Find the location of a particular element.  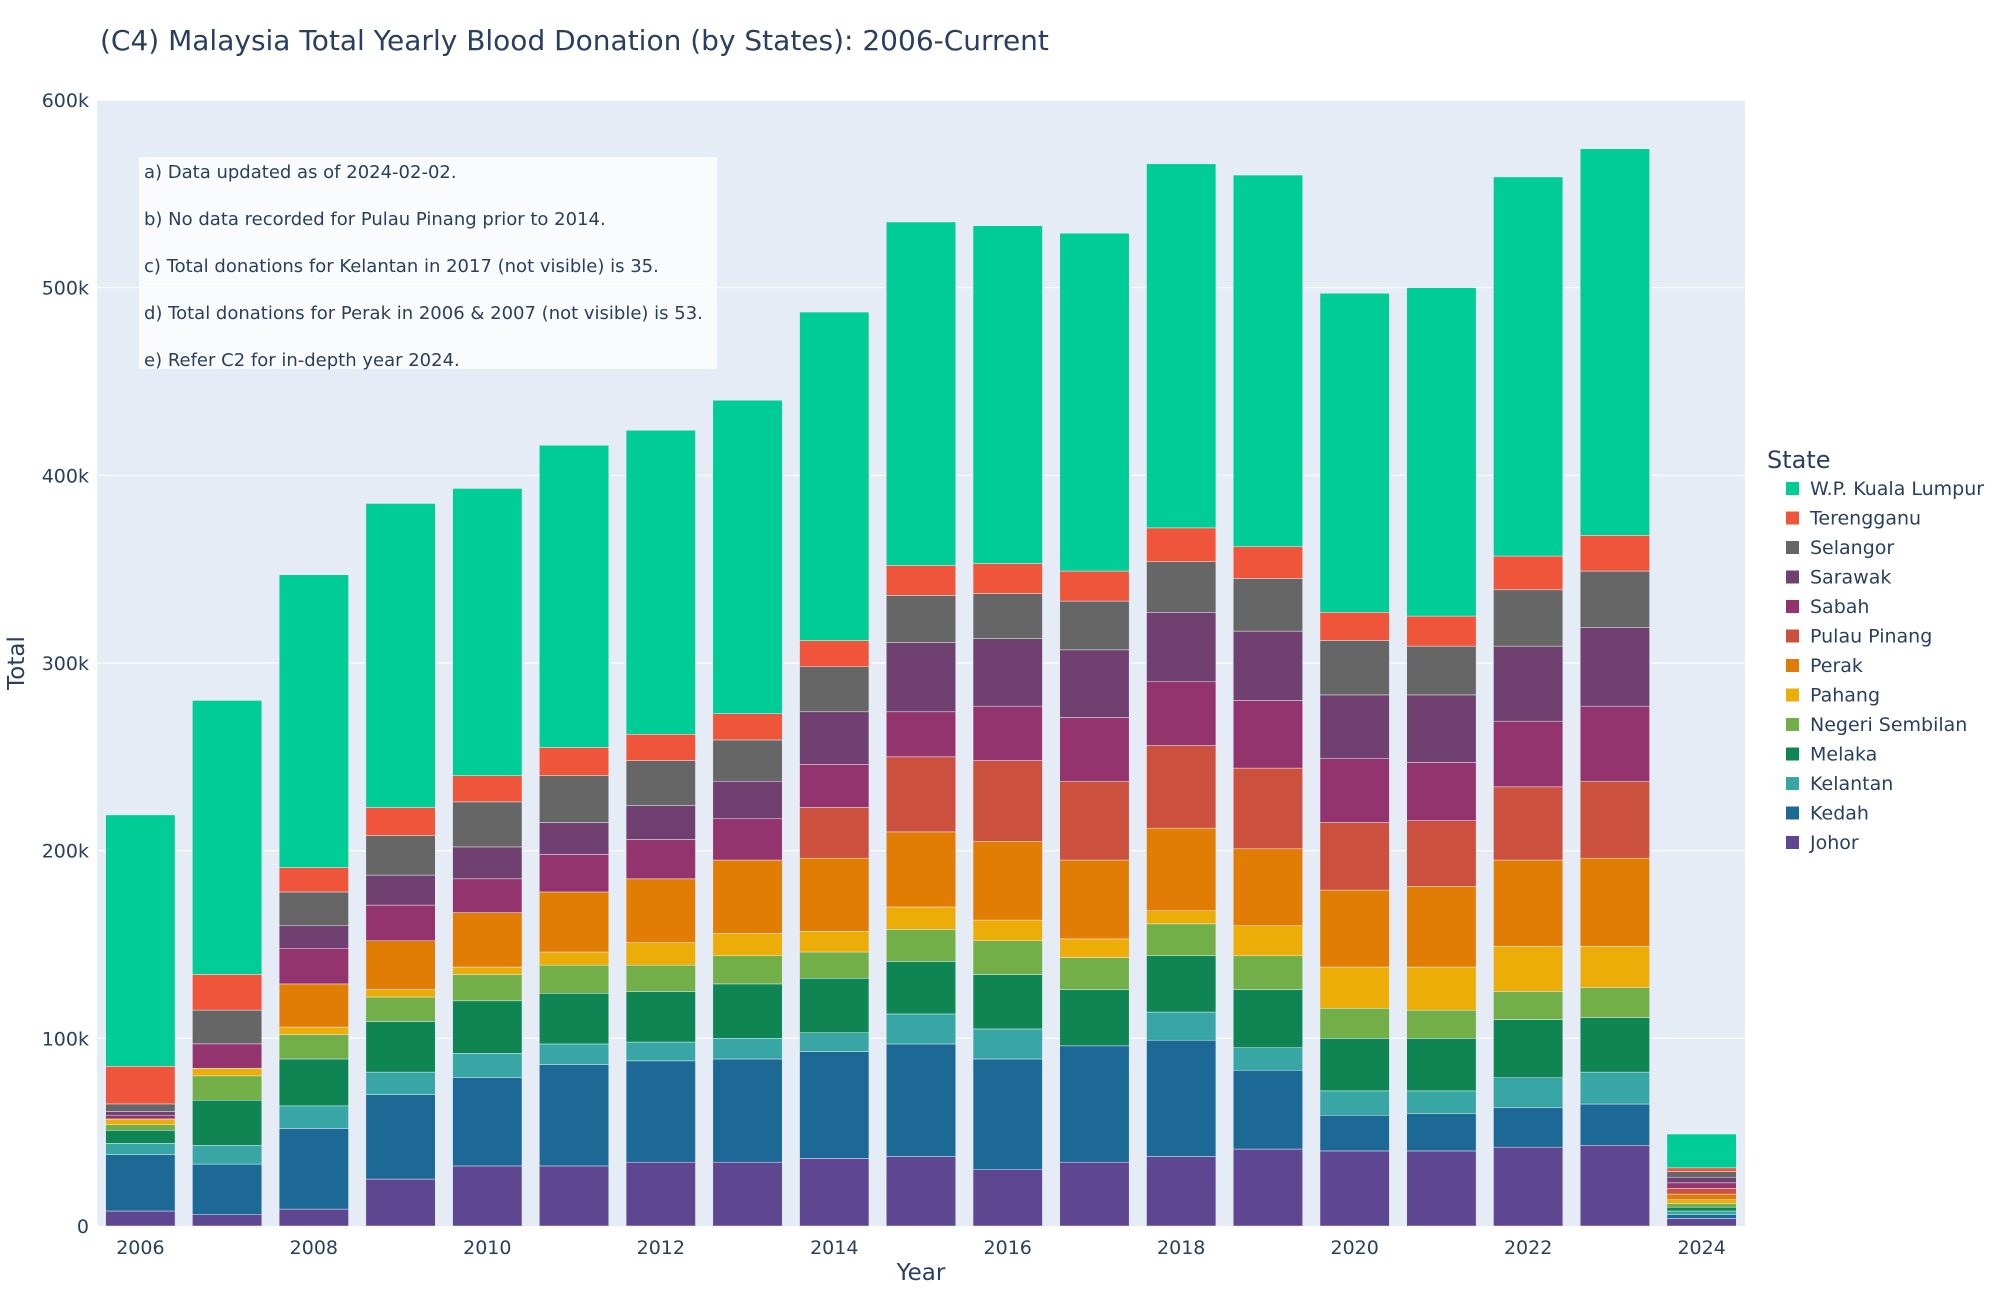

legend-item: Selangor is located at coordinates (1840, 548).